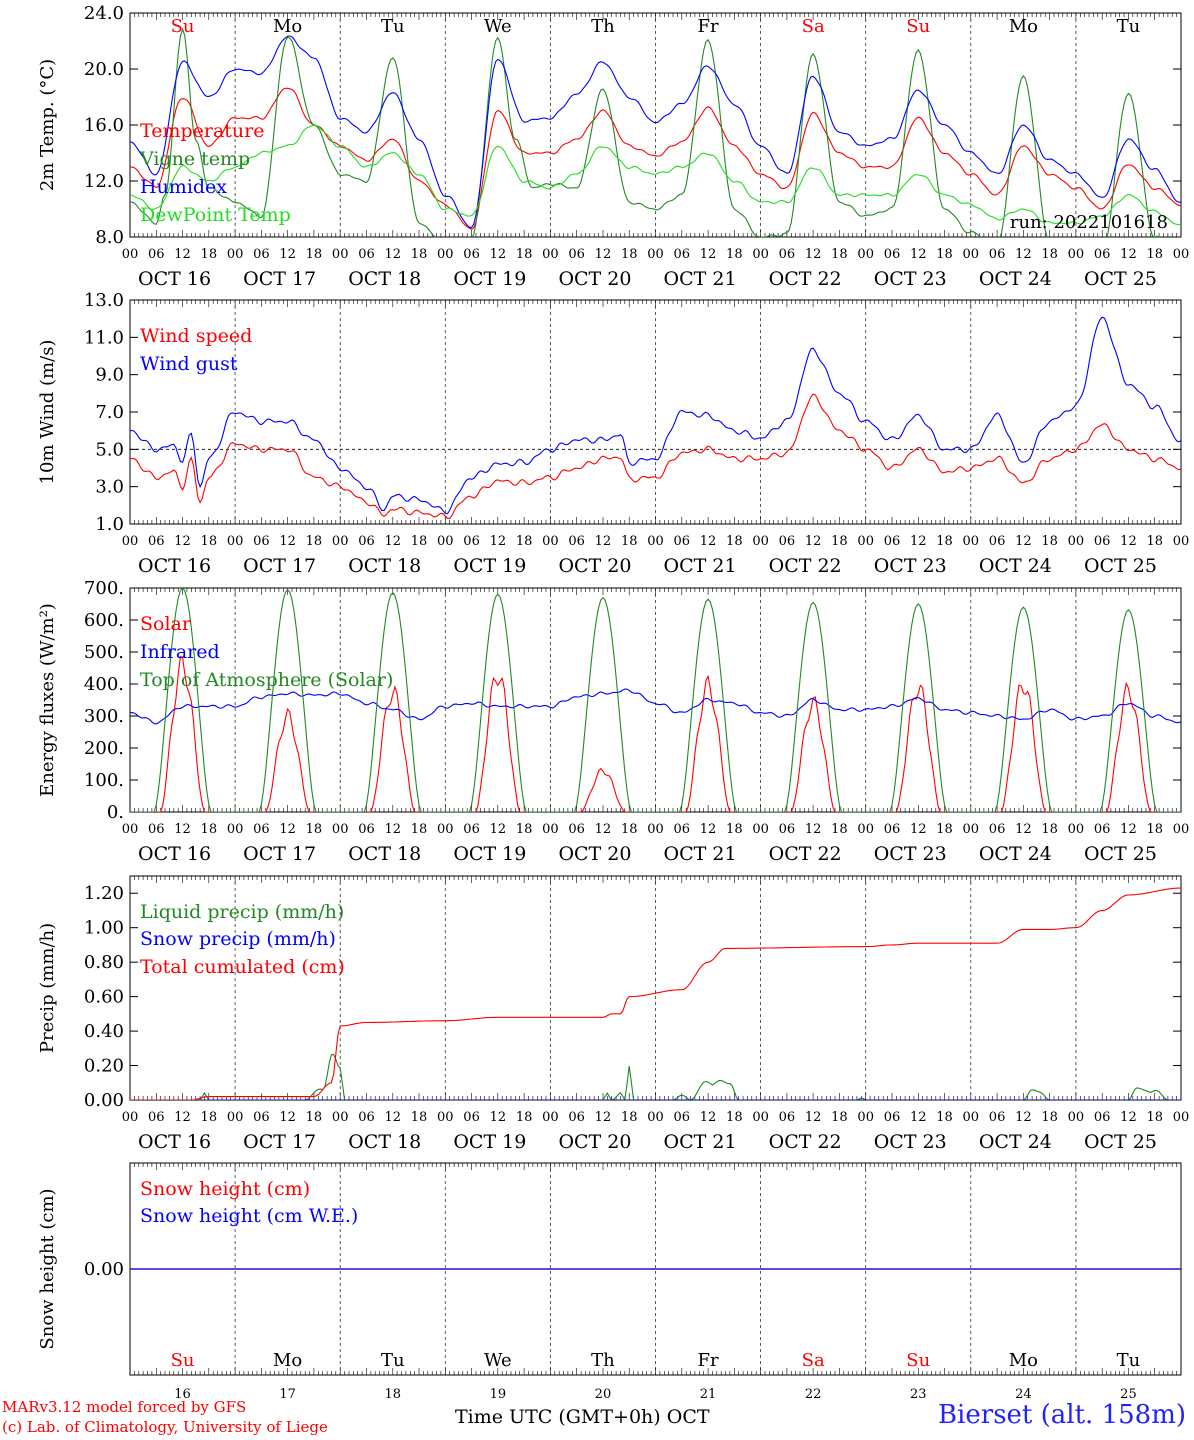  I want to click on y-tick-label: 8.0, so click(109, 237).